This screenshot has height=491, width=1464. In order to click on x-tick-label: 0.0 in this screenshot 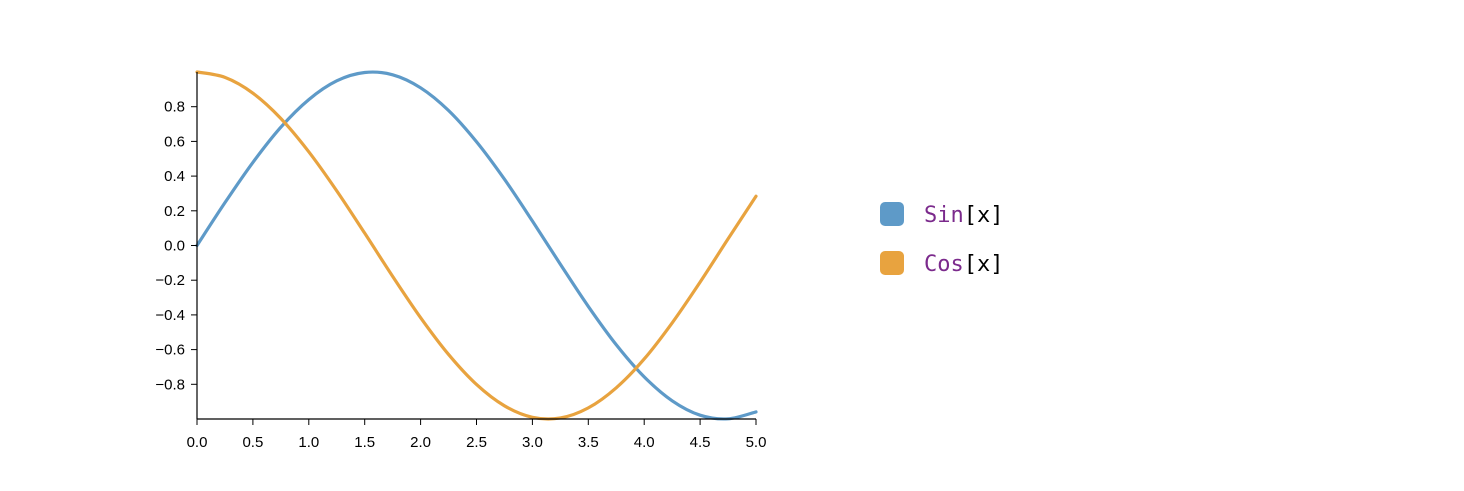, I will do `click(197, 442)`.